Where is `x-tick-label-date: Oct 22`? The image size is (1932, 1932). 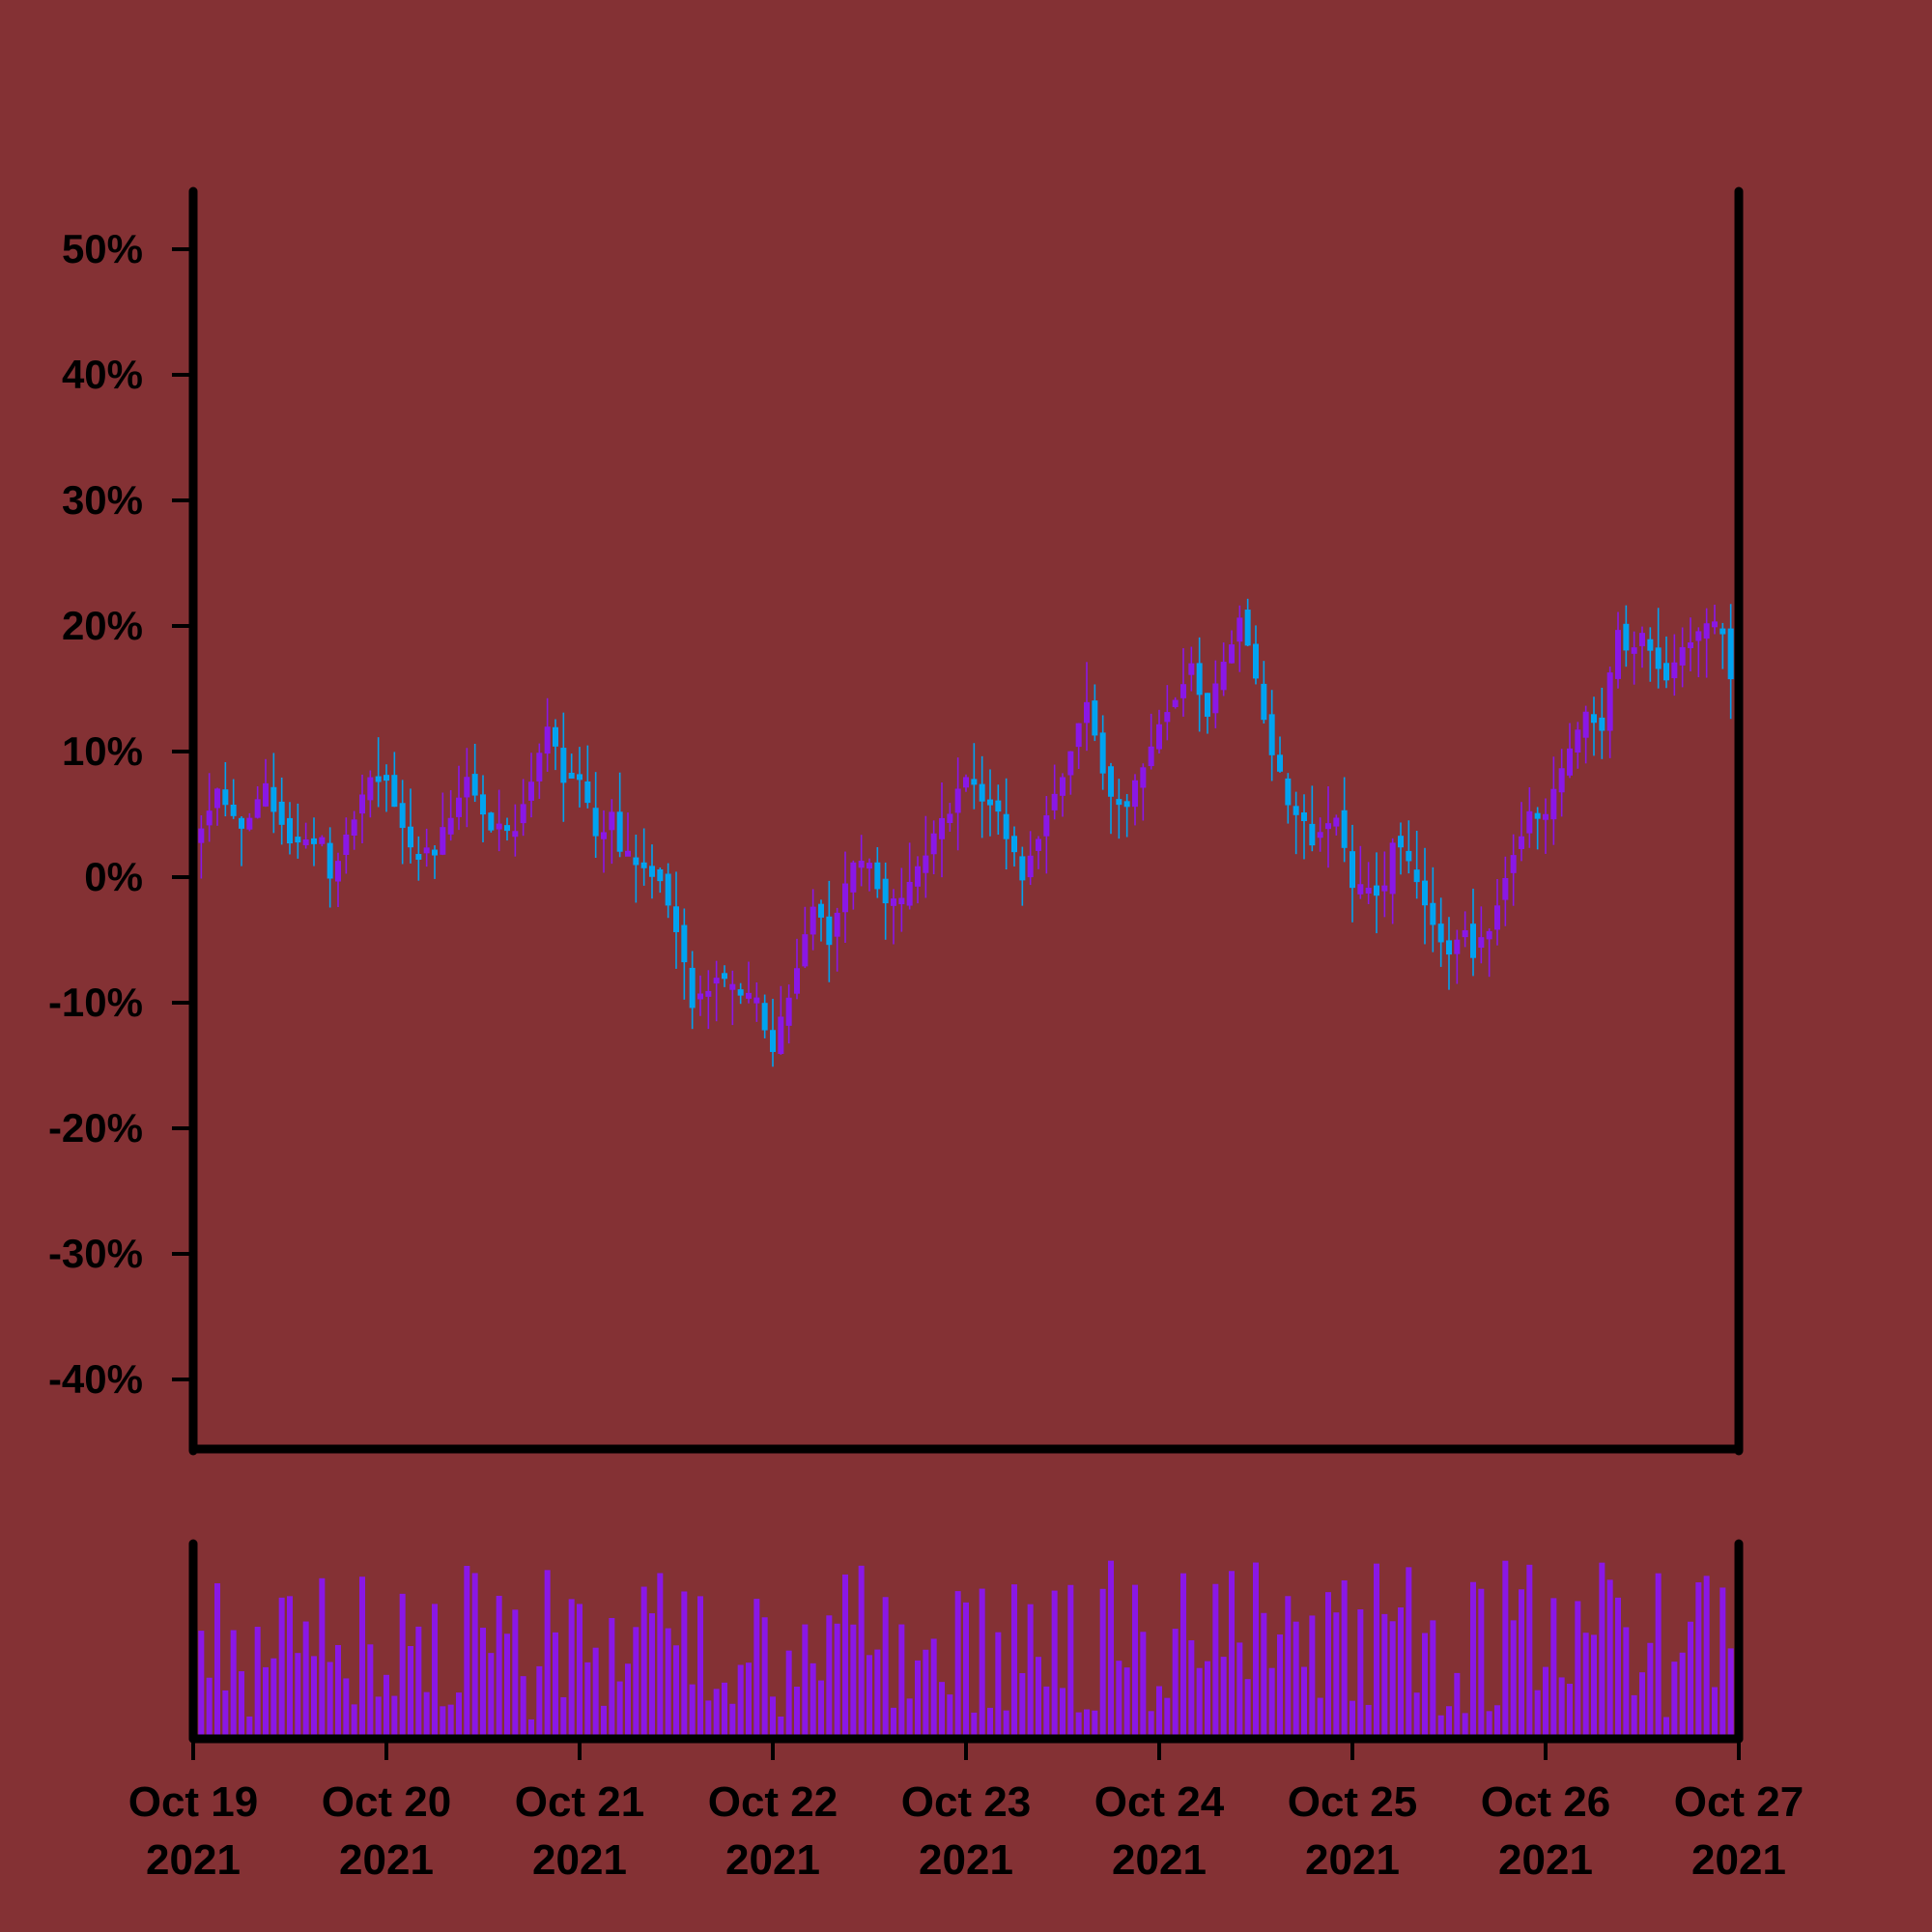 x-tick-label-date: Oct 22 is located at coordinates (773, 1802).